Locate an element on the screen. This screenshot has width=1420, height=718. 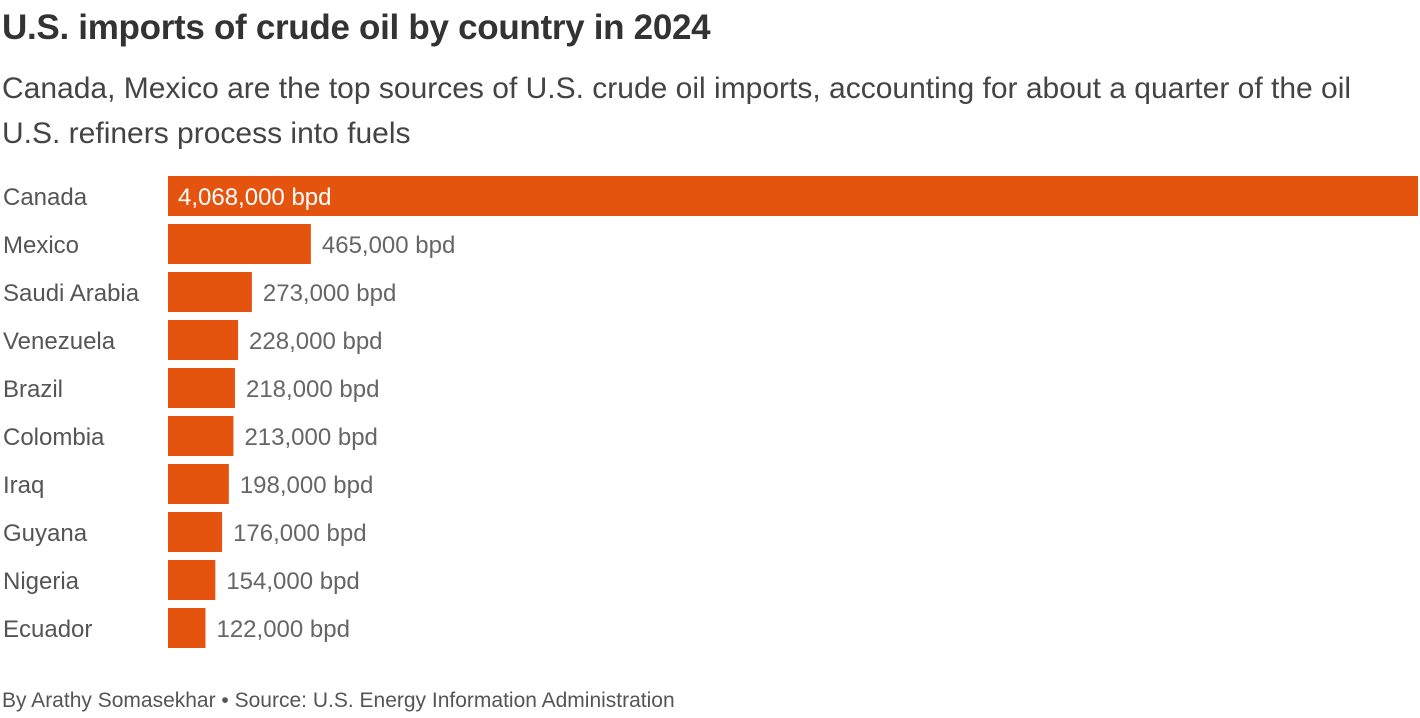
category-label: Ecuador is located at coordinates (47, 629).